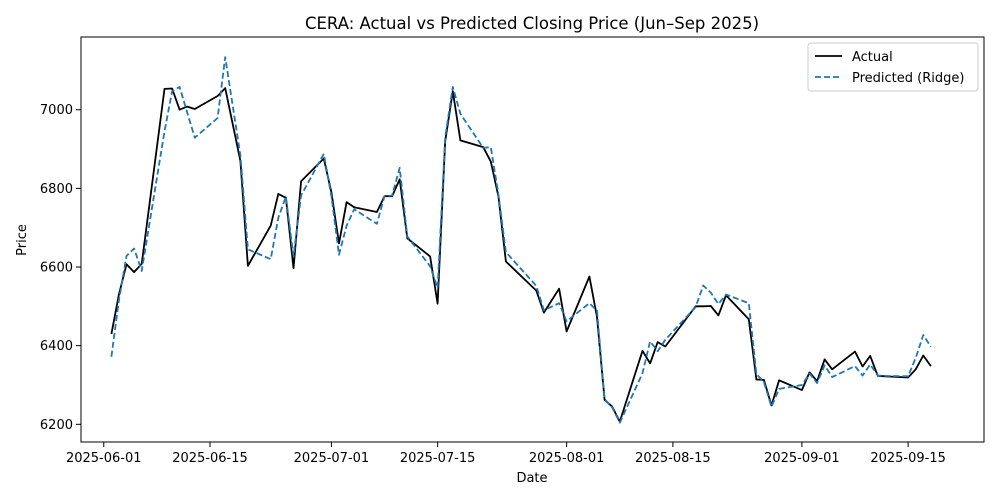 The image size is (1000, 500). What do you see at coordinates (872, 57) in the screenshot?
I see `legend-actual-label: Actual` at bounding box center [872, 57].